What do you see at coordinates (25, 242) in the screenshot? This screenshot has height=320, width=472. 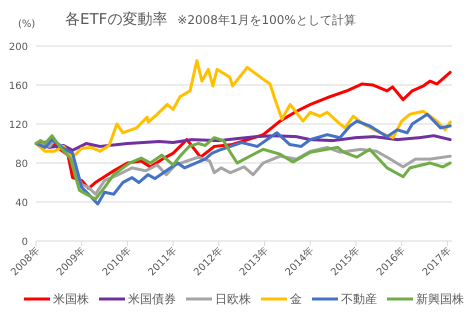 I see `y-tick-label: 0` at bounding box center [25, 242].